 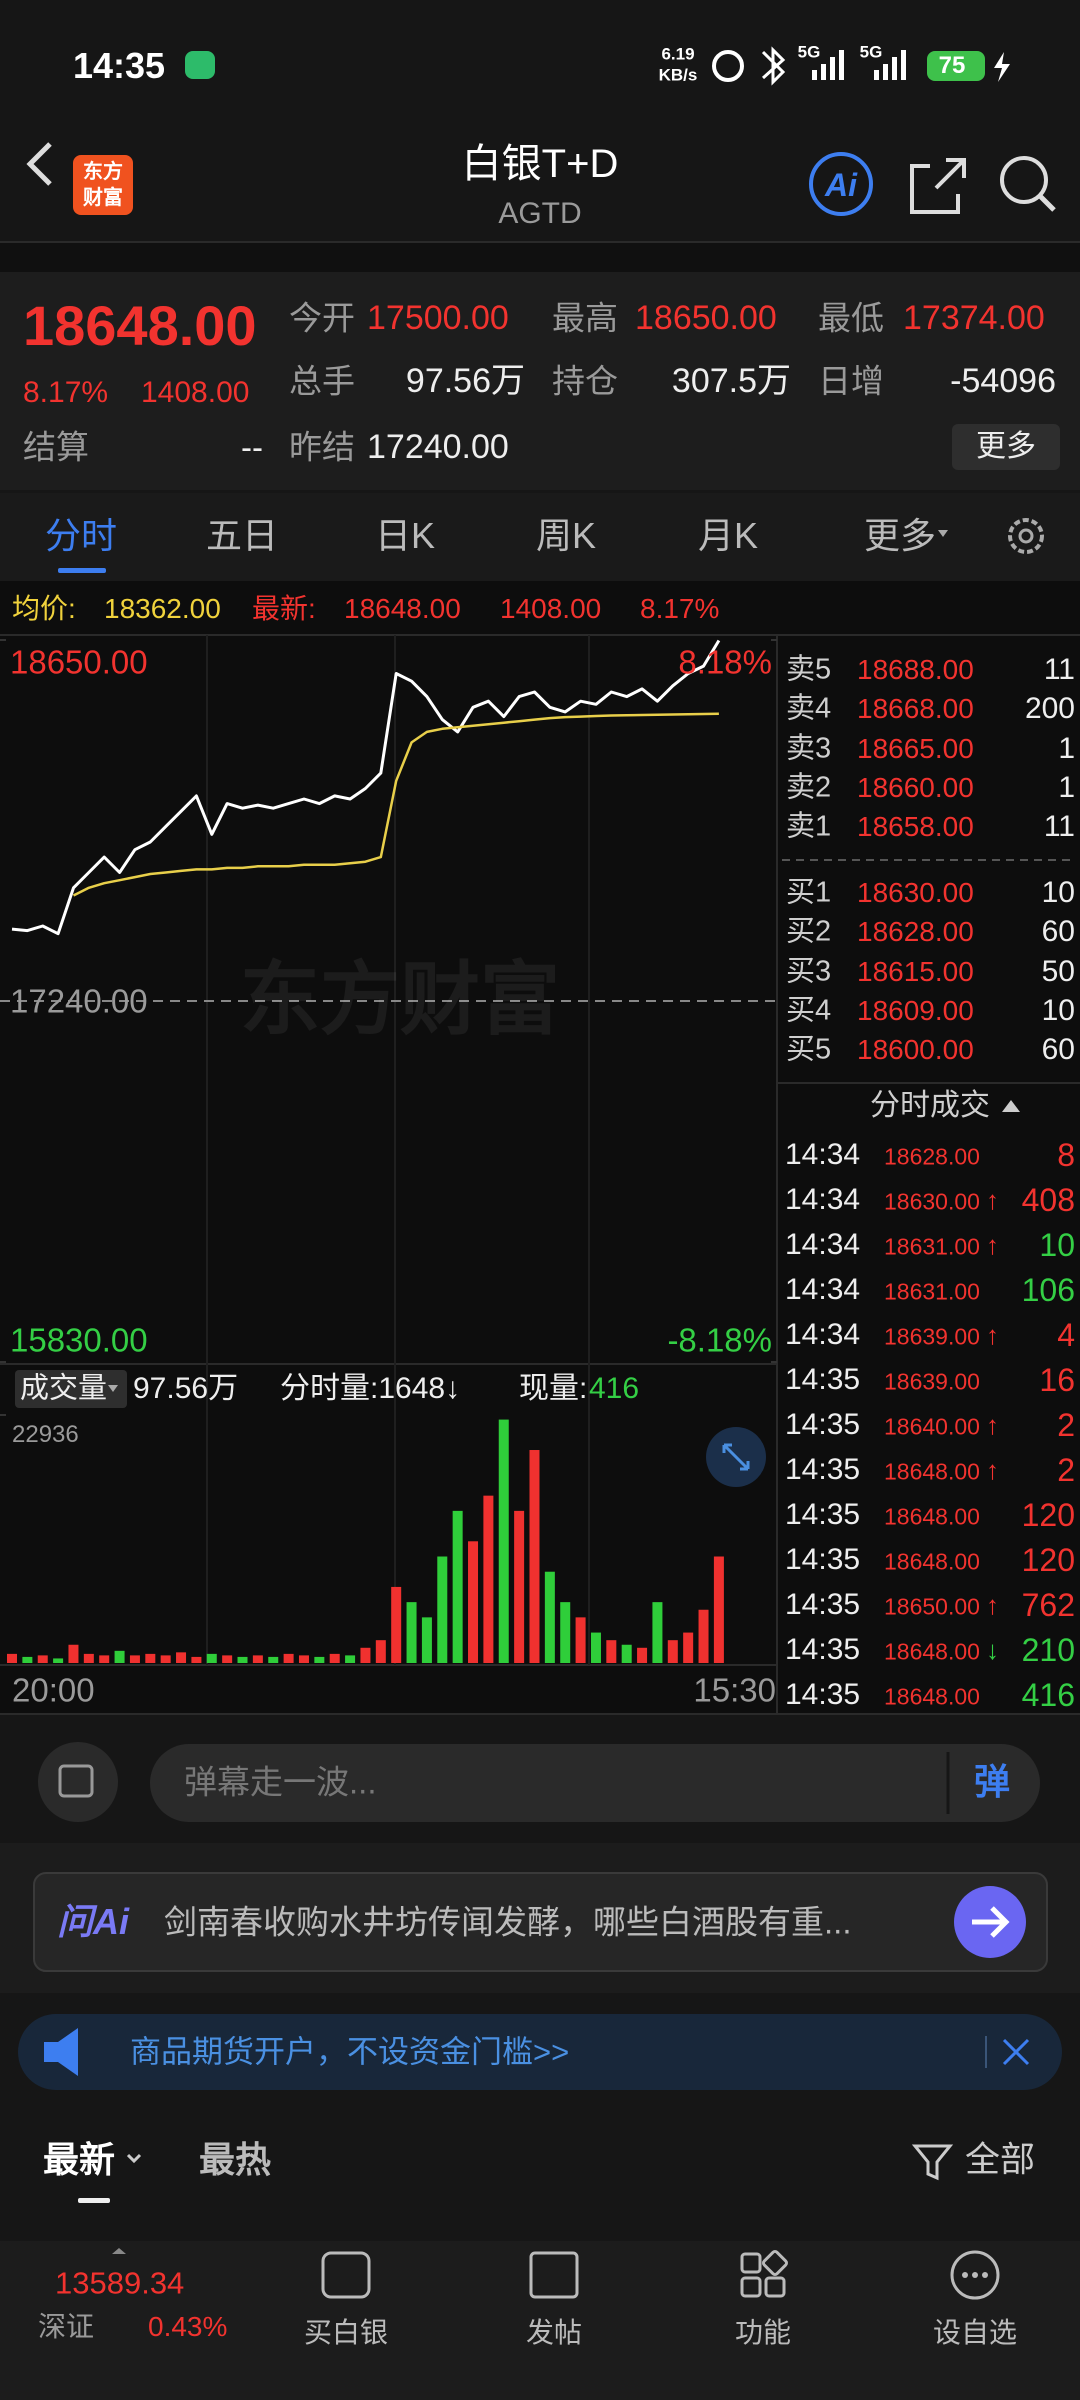 What do you see at coordinates (809, 748) in the screenshot?
I see `book-level: 卖3` at bounding box center [809, 748].